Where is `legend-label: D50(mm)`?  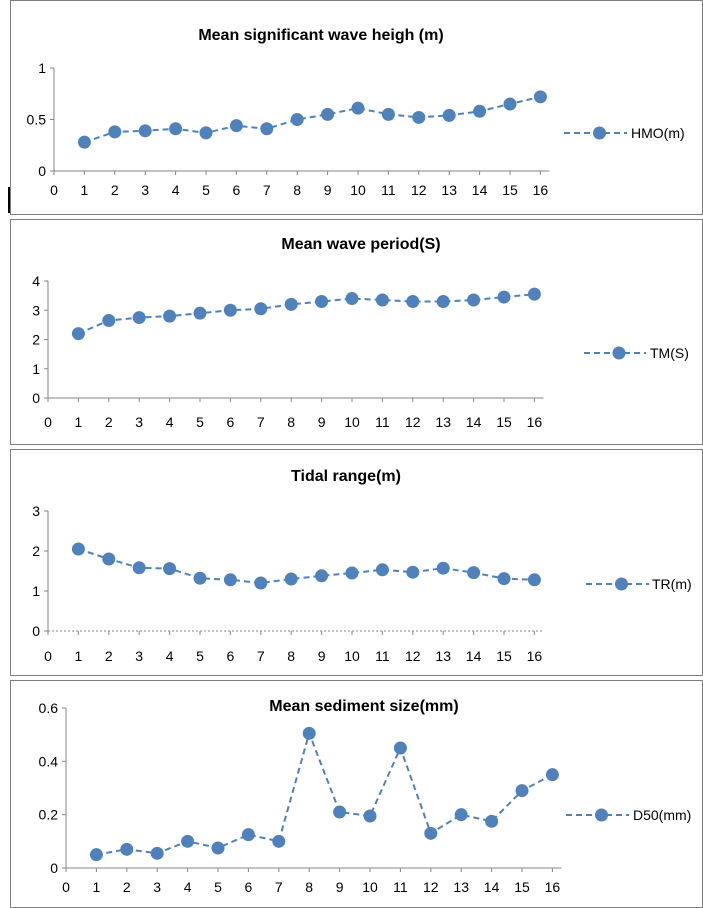 legend-label: D50(mm) is located at coordinates (662, 815).